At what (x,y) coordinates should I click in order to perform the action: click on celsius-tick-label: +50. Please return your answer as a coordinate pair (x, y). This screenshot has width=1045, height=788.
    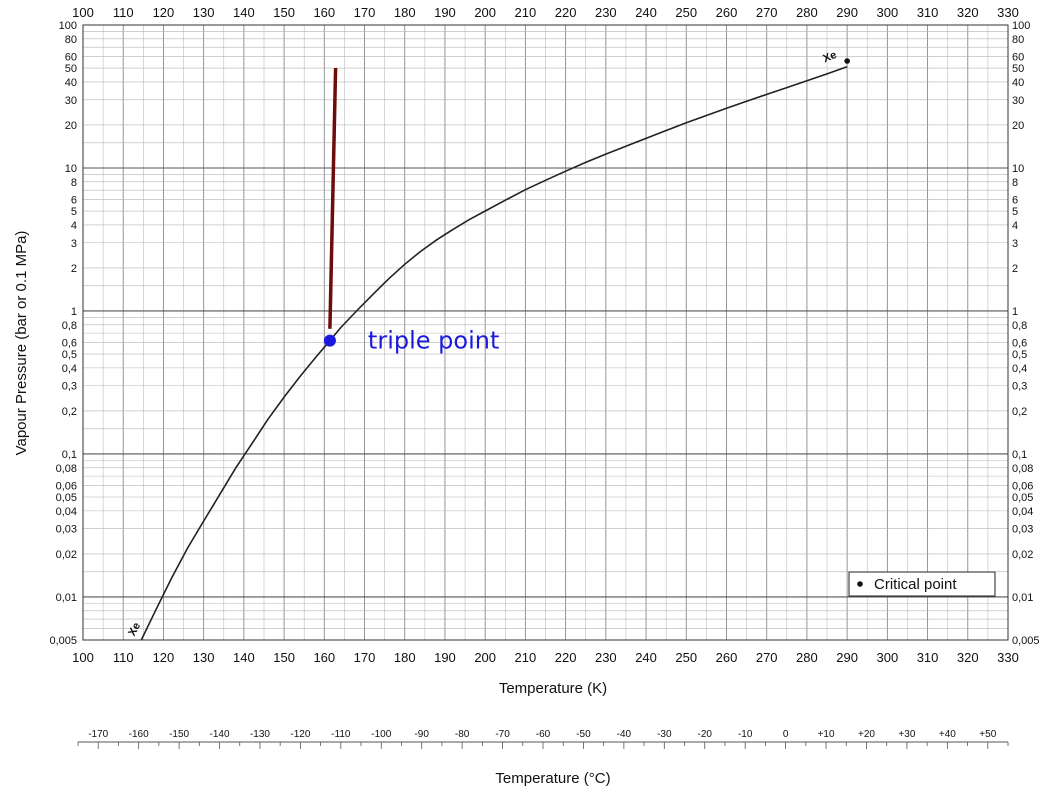
    Looking at the image, I should click on (987, 734).